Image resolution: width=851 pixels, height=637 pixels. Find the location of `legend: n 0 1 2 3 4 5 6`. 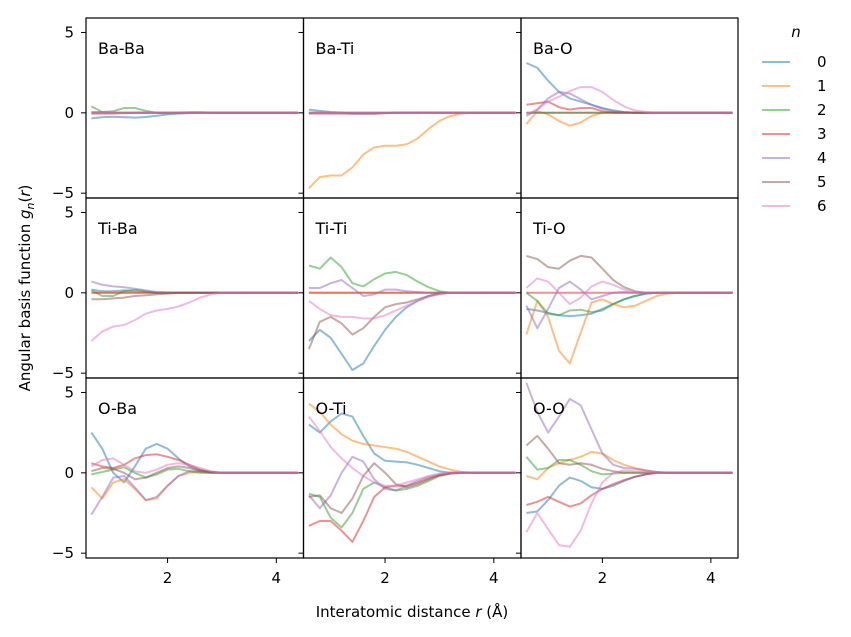

legend: n 0 1 2 3 4 5 6 is located at coordinates (794, 119).